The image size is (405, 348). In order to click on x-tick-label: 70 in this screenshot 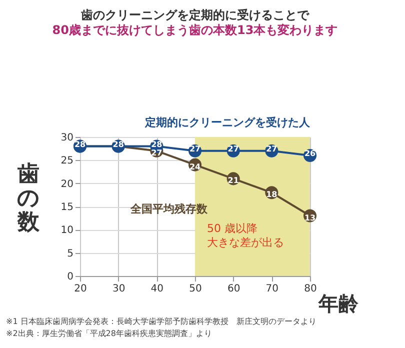, I will do `click(272, 289)`.